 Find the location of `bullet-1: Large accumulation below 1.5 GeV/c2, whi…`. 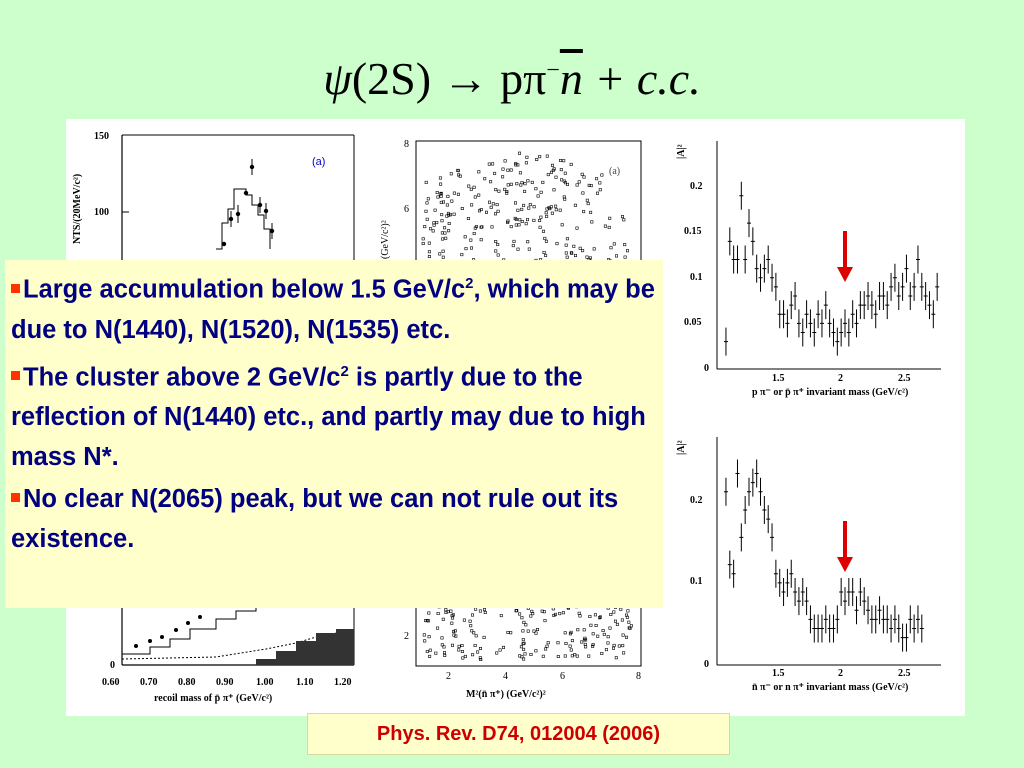

bullet-1: Large accumulation below 1.5 GeV/c2, whi… is located at coordinates (334, 307).